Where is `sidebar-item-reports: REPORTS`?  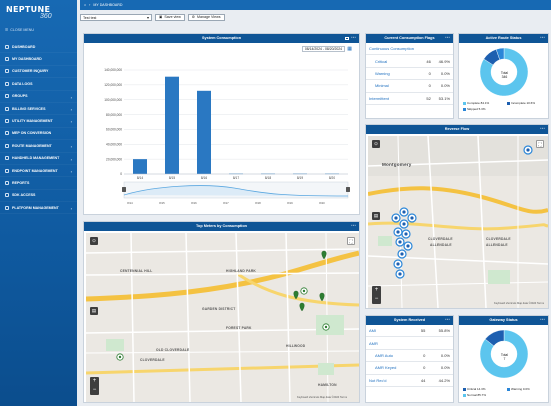
sidebar-item-reports: REPORTS is located at coordinates (38, 183).